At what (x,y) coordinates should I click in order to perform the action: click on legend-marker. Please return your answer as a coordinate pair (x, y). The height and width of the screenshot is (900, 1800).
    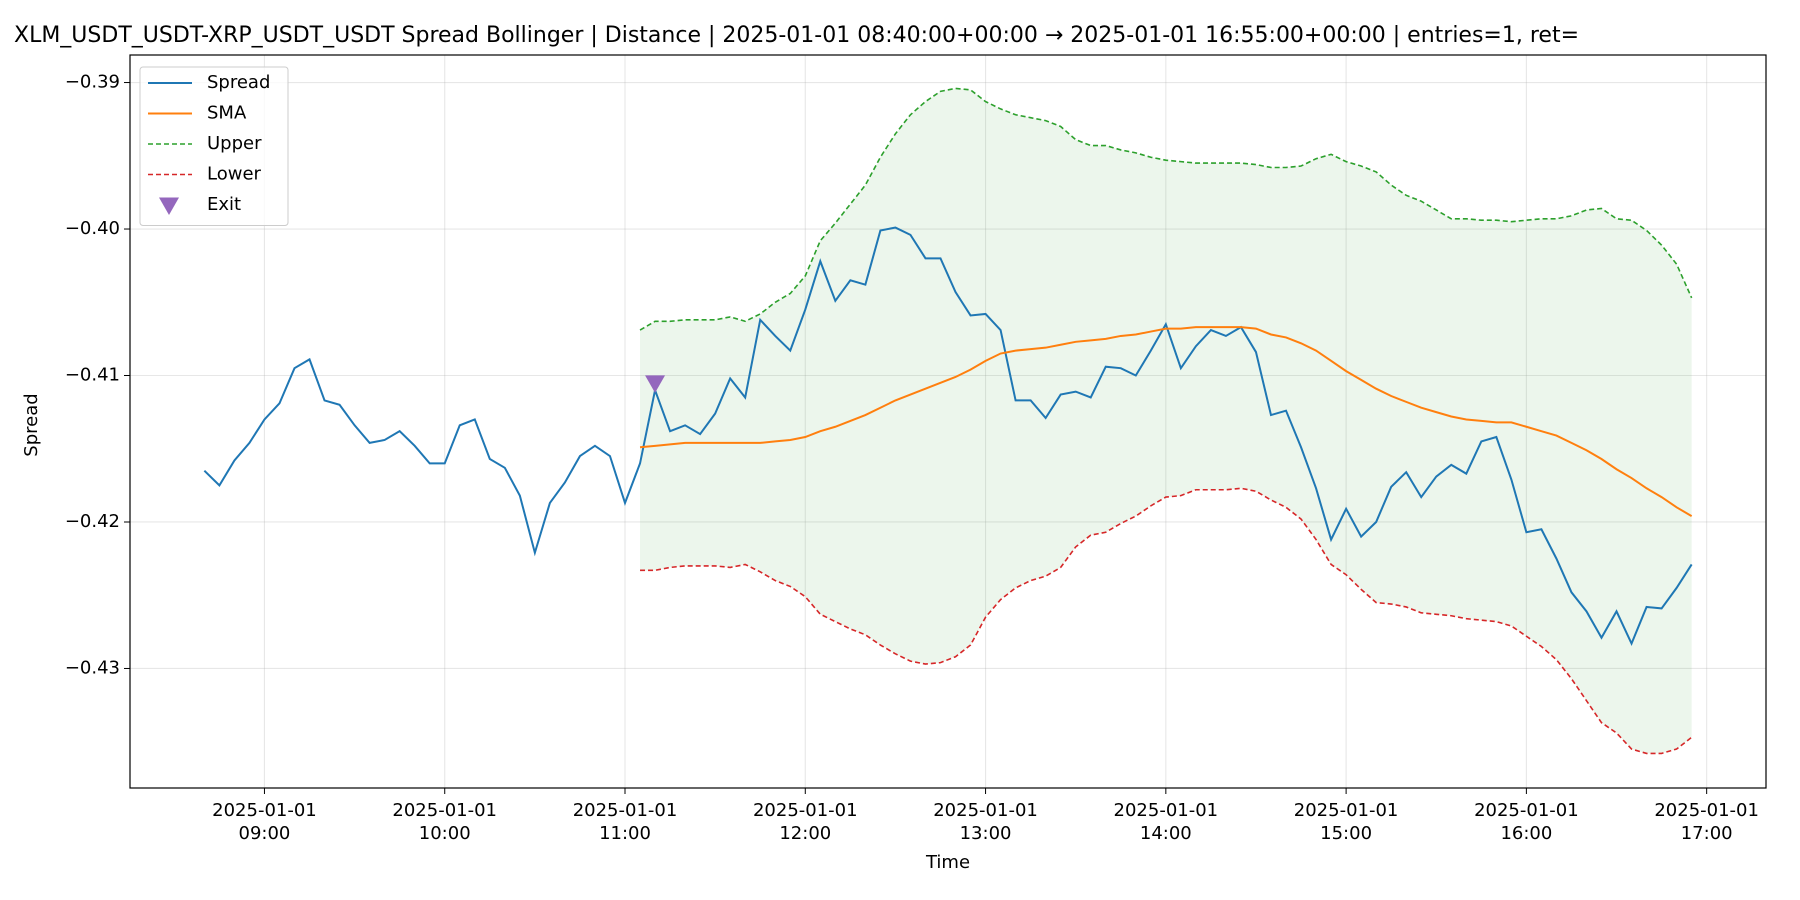
    Looking at the image, I should click on (169, 206).